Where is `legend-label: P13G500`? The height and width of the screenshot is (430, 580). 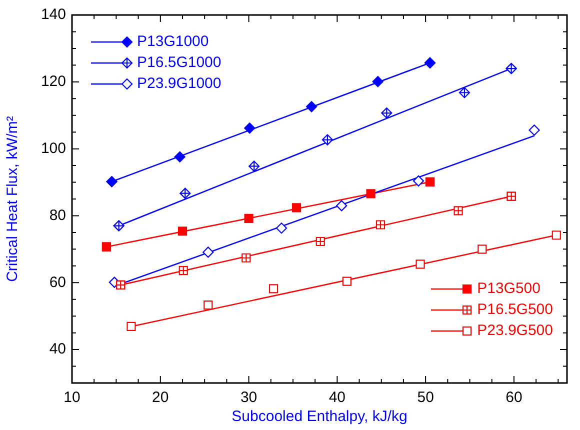
legend-label: P13G500 is located at coordinates (508, 288).